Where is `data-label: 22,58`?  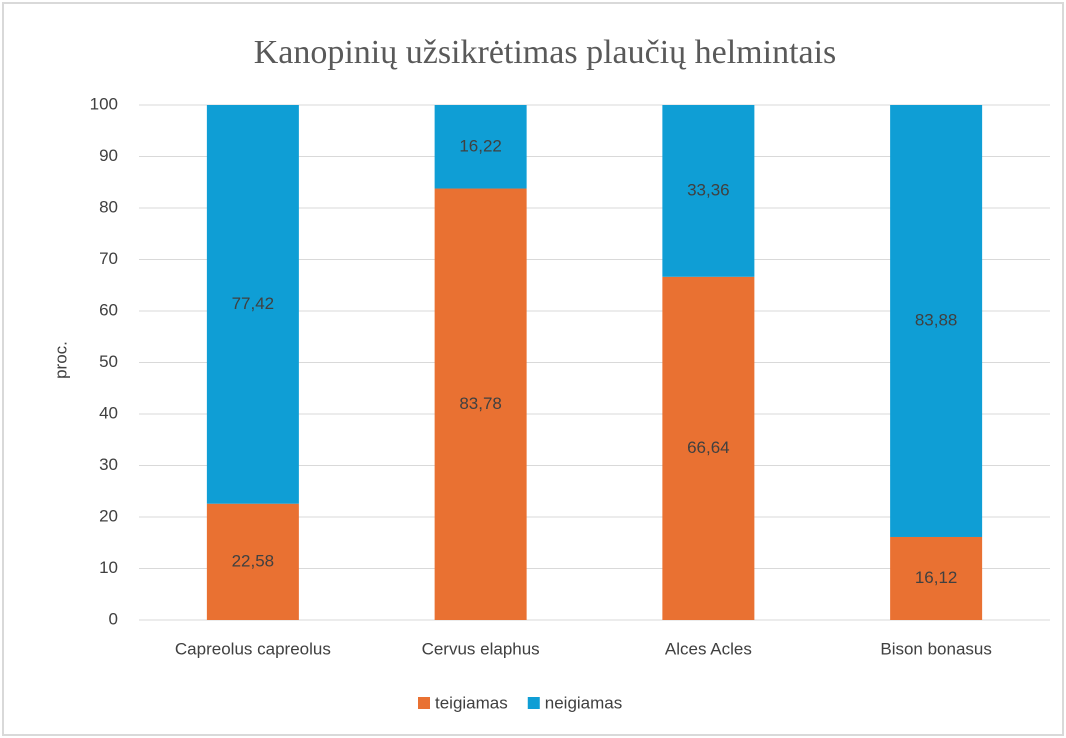 data-label: 22,58 is located at coordinates (253, 560).